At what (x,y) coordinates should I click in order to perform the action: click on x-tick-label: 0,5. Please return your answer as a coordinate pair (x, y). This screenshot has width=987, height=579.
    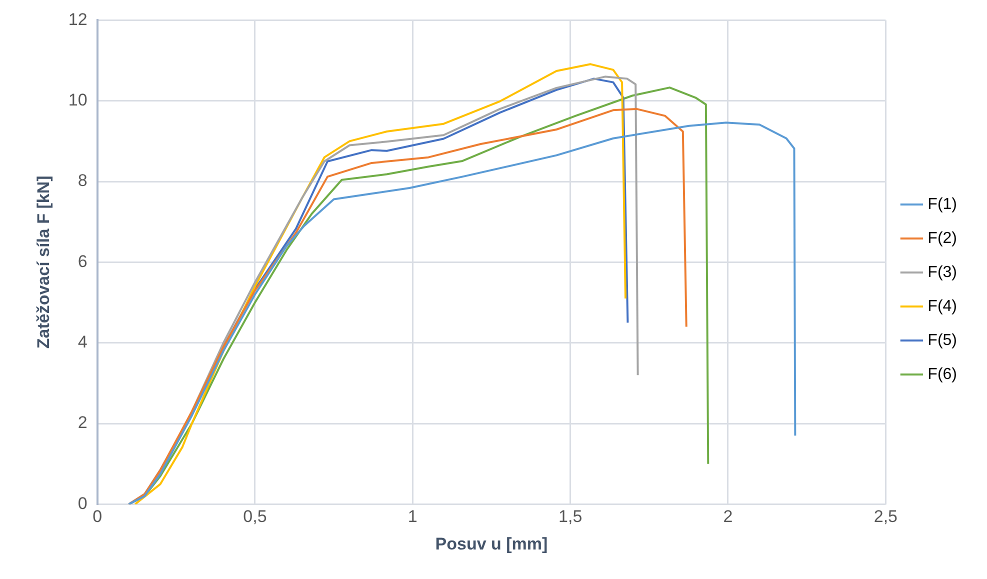
    Looking at the image, I should click on (255, 516).